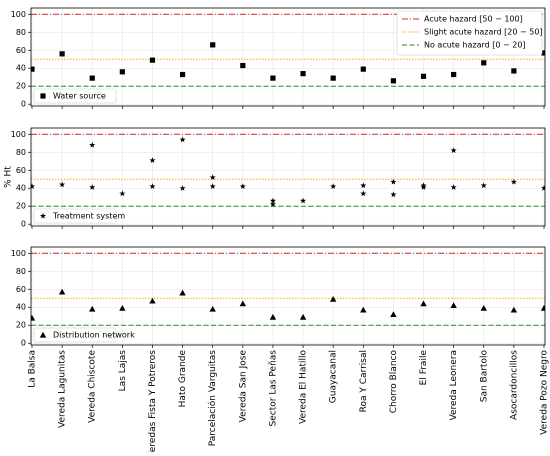 This screenshot has height=456, width=550. What do you see at coordinates (364, 381) in the screenshot?
I see `x-tick-label: Roa Y Carrisal` at bounding box center [364, 381].